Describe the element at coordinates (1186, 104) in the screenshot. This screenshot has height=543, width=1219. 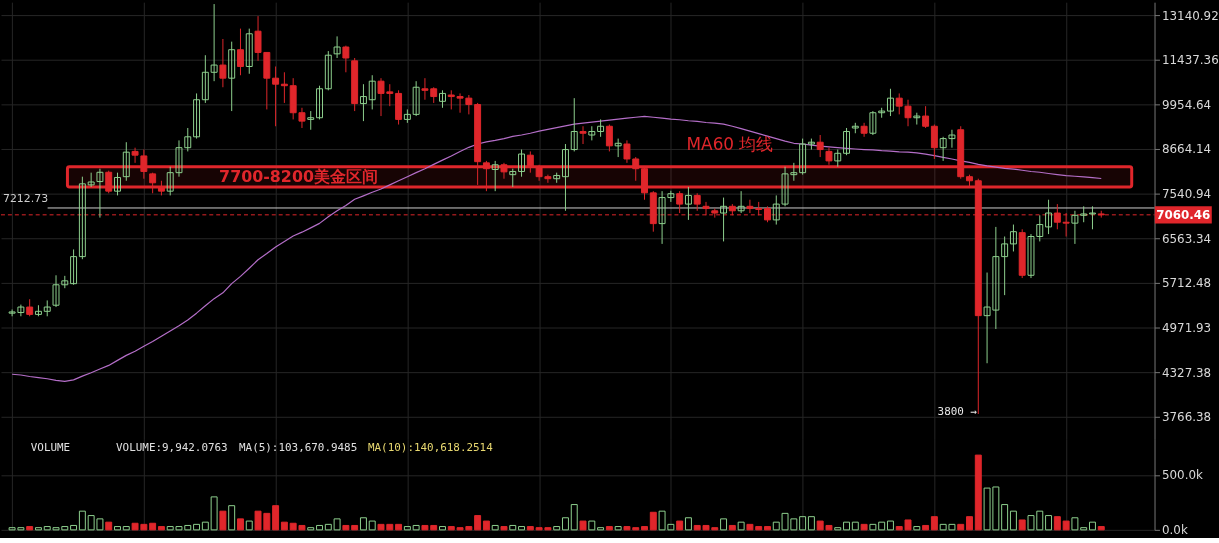
I see `y-tick-label: 9954.64` at that location.